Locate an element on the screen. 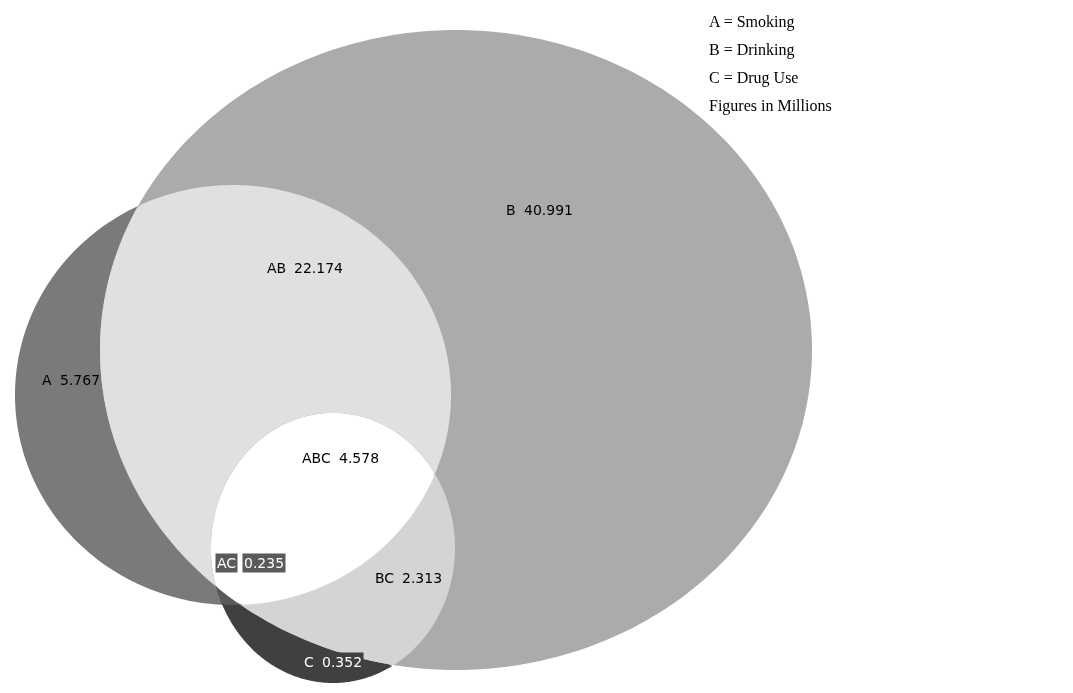 The width and height of the screenshot is (1073, 693). data-label: 40.991 is located at coordinates (548, 210).